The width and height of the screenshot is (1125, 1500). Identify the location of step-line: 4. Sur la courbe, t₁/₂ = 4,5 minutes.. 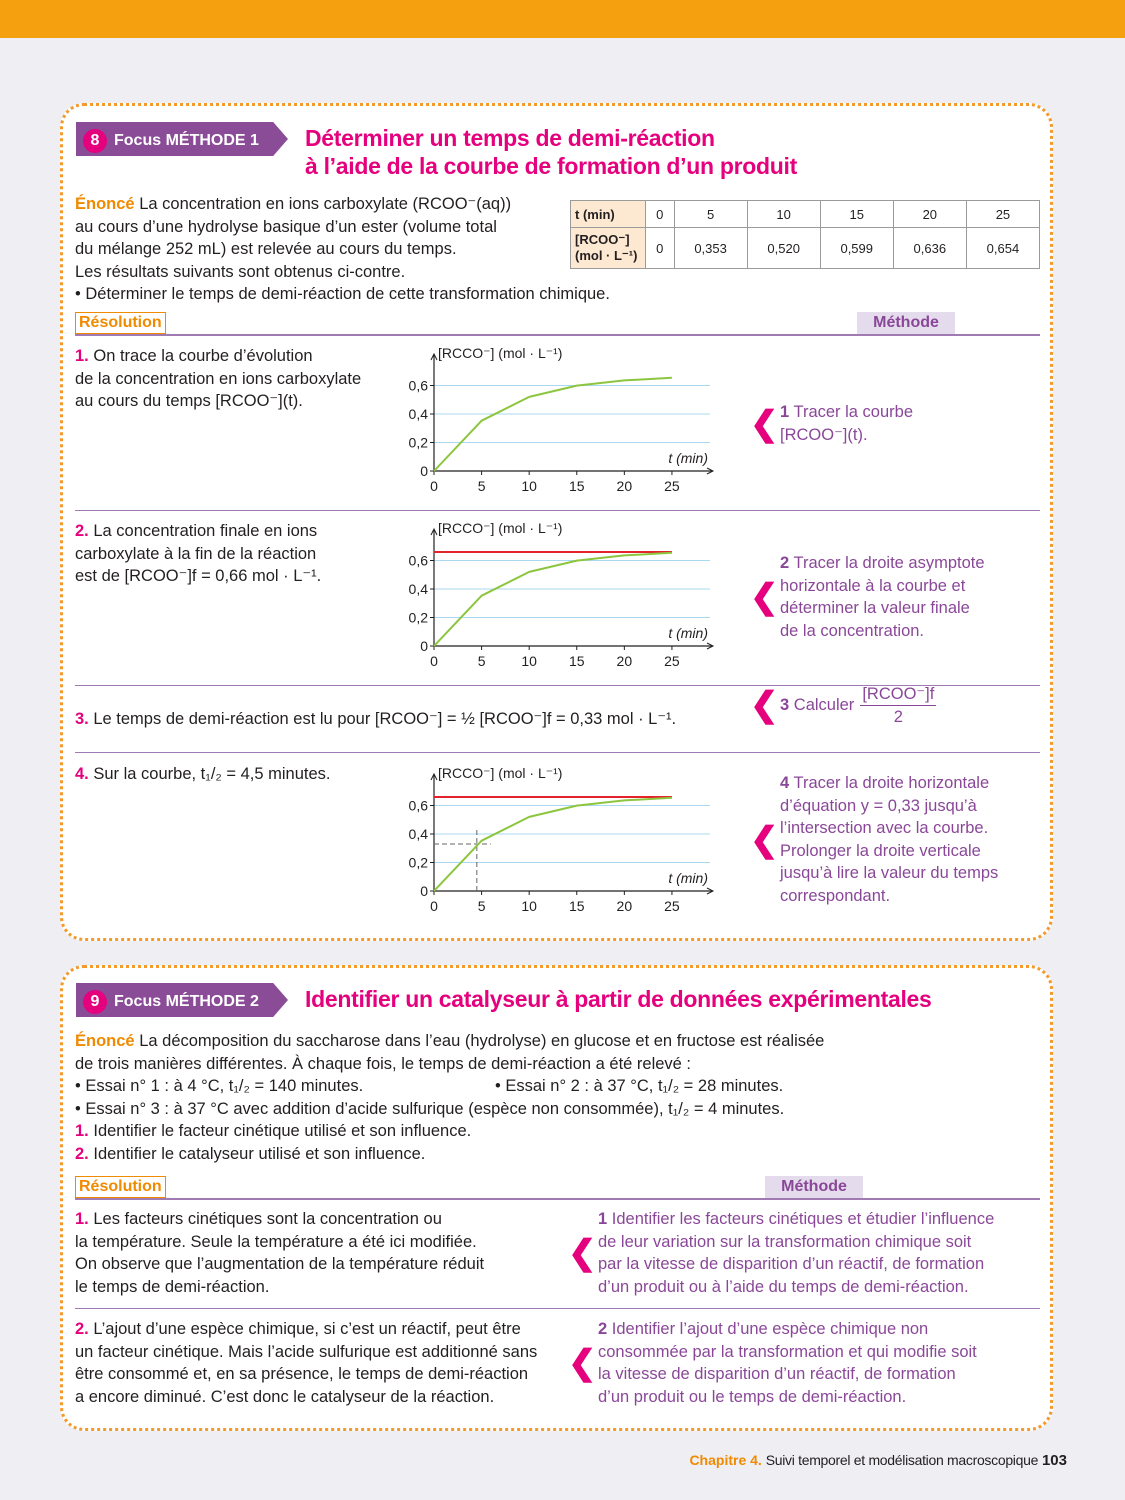
(203, 774).